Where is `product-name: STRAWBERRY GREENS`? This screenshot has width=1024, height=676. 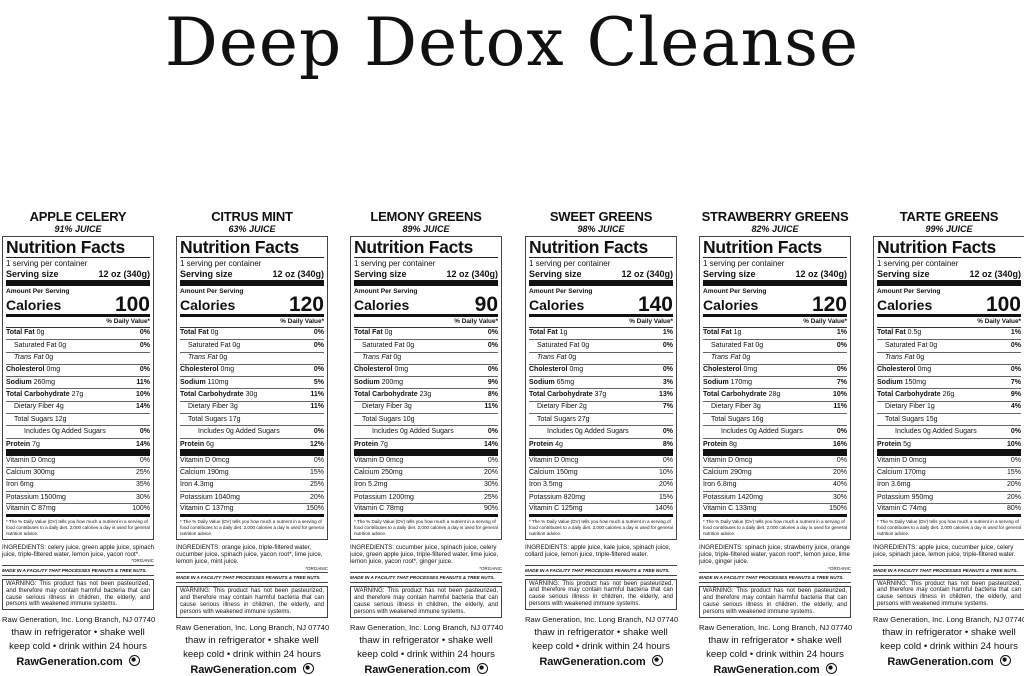
product-name: STRAWBERRY GREENS is located at coordinates (775, 216).